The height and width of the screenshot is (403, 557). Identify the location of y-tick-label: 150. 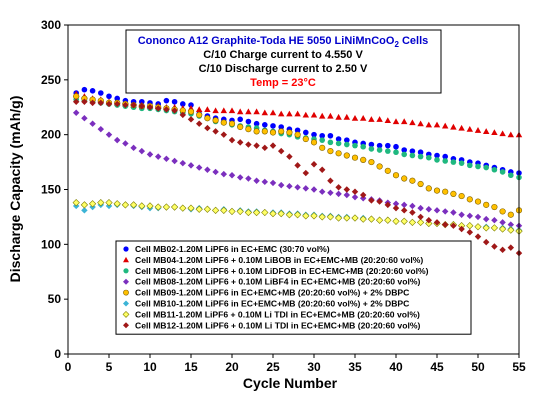
(51, 190).